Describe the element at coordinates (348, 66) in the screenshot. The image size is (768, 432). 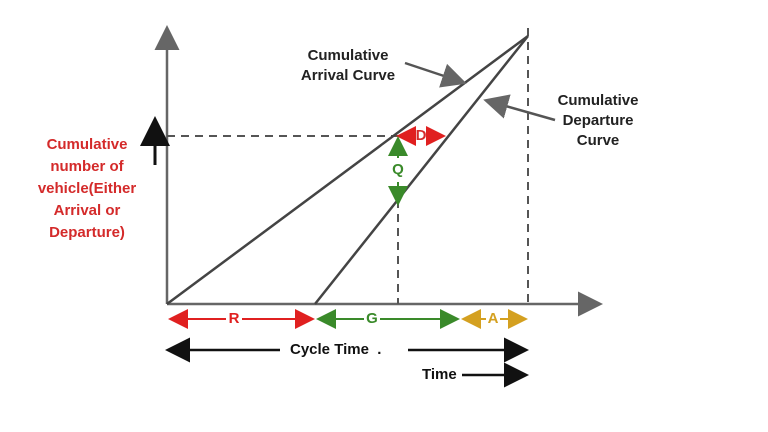
I see `arrival-curve-label: Cumulative Arrival Curve` at that location.